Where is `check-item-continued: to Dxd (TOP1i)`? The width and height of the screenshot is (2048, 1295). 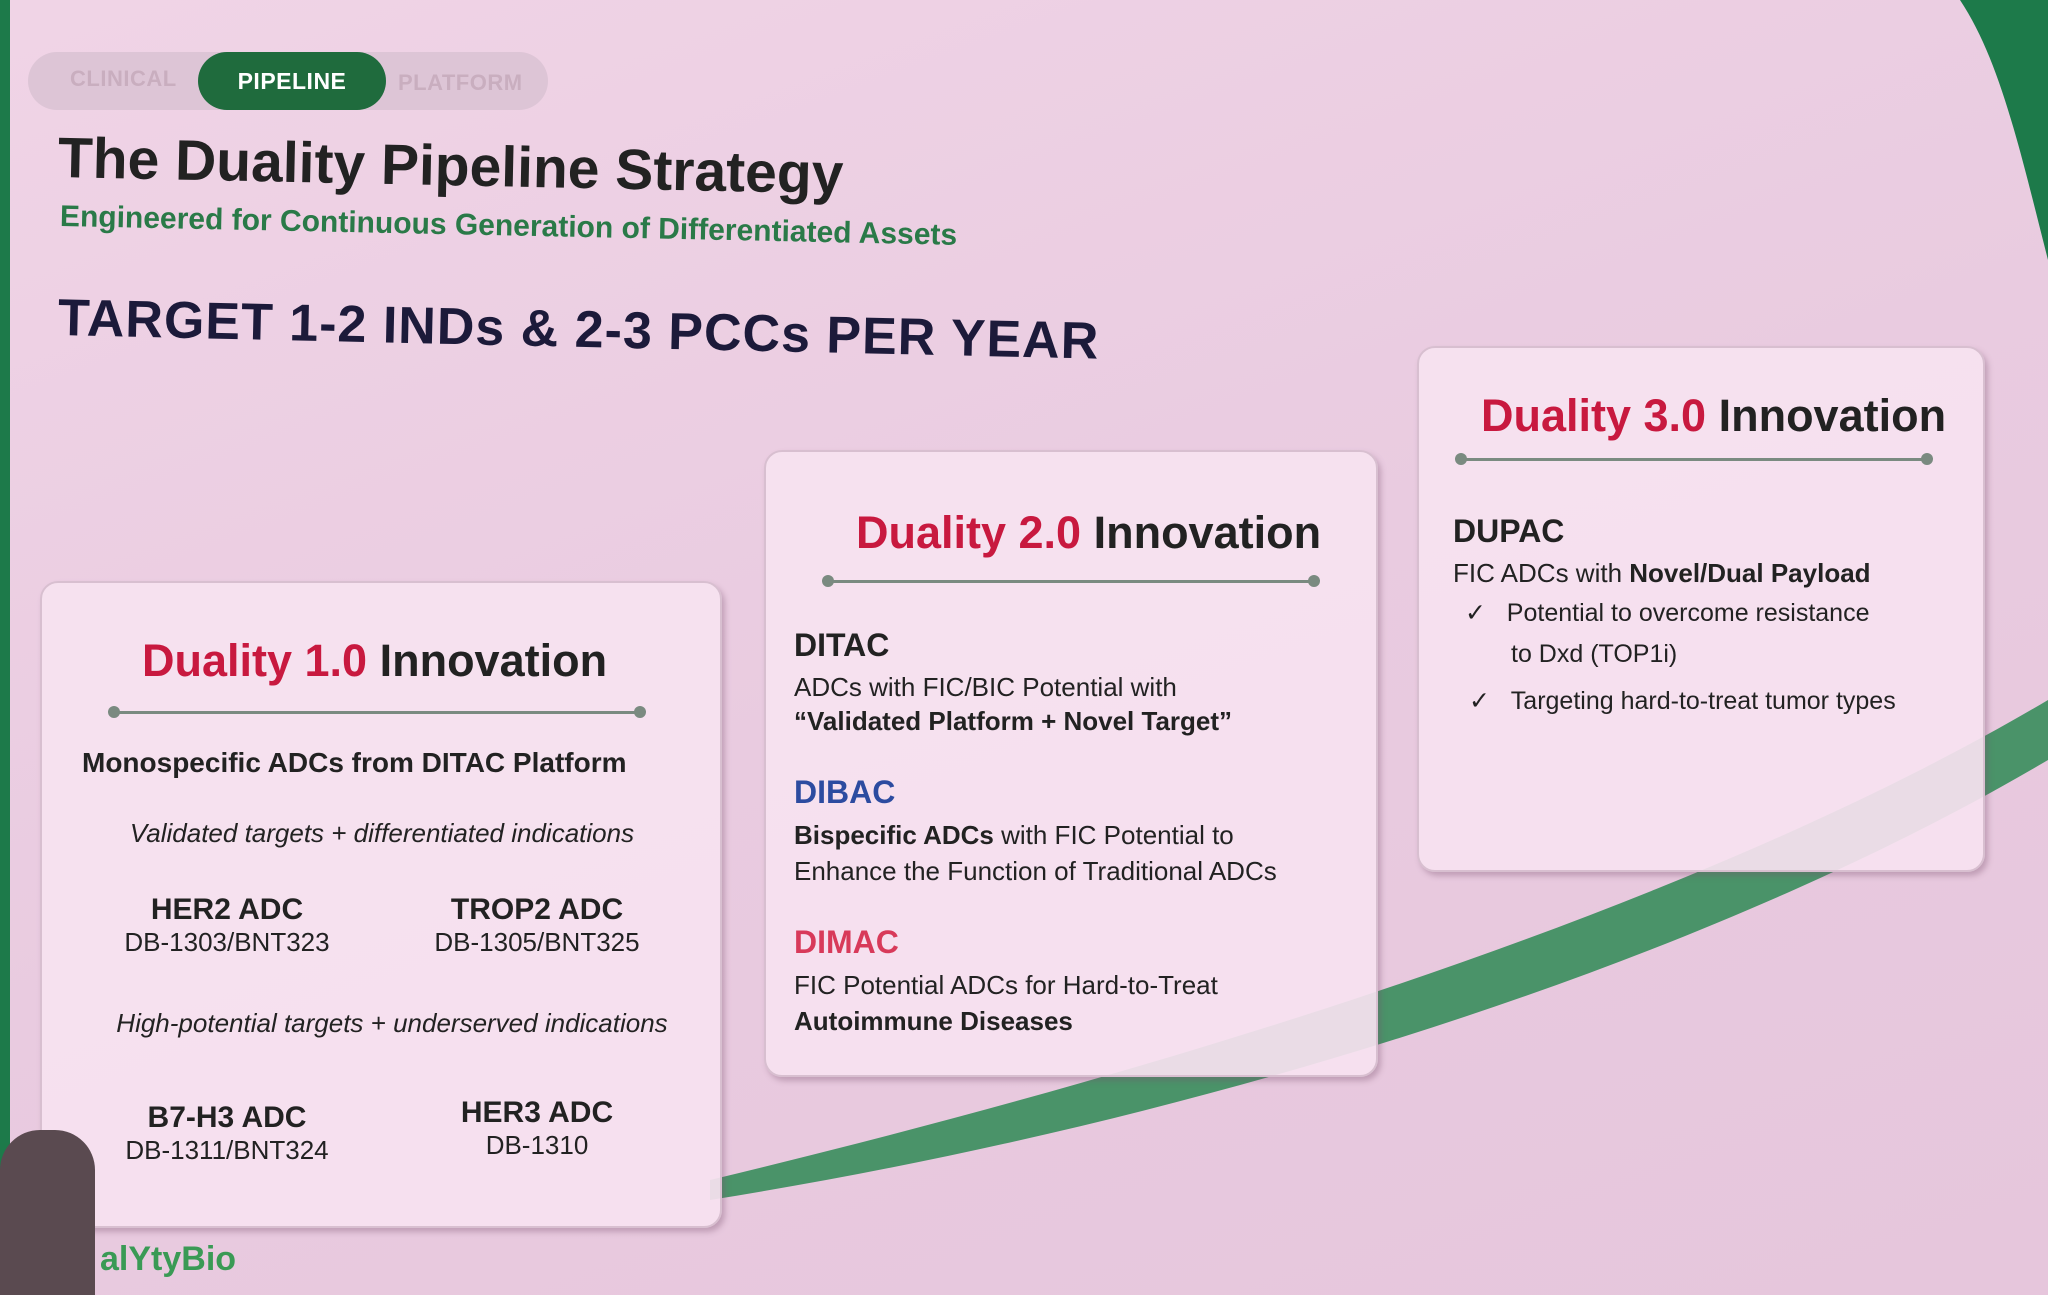
check-item-continued: to Dxd (TOP1i) is located at coordinates (1594, 654).